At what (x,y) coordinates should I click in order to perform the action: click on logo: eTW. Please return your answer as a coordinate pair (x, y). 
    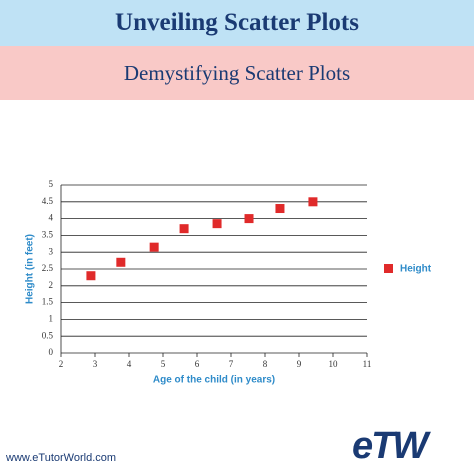
    Looking at the image, I should click on (390, 446).